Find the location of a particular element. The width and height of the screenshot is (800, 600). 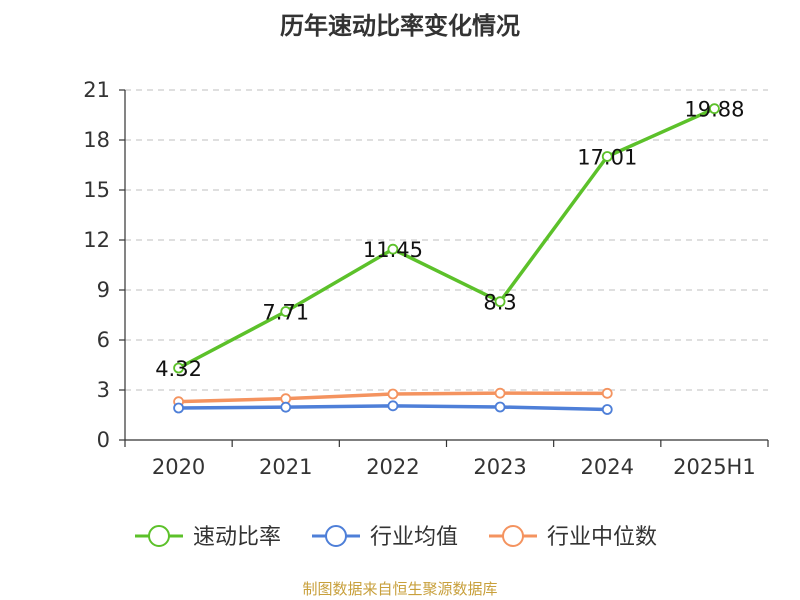

legend-item: 速动比率 is located at coordinates (208, 537).